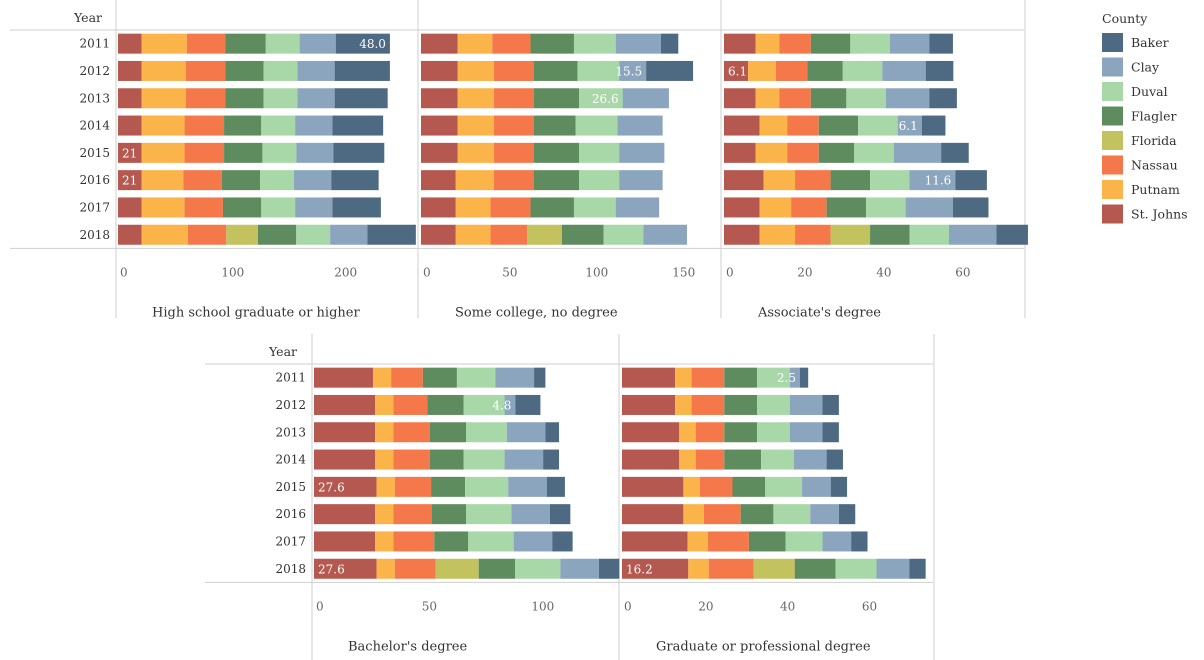 The image size is (1204, 660). I want to click on year-tick-label: 2017, so click(94, 207).